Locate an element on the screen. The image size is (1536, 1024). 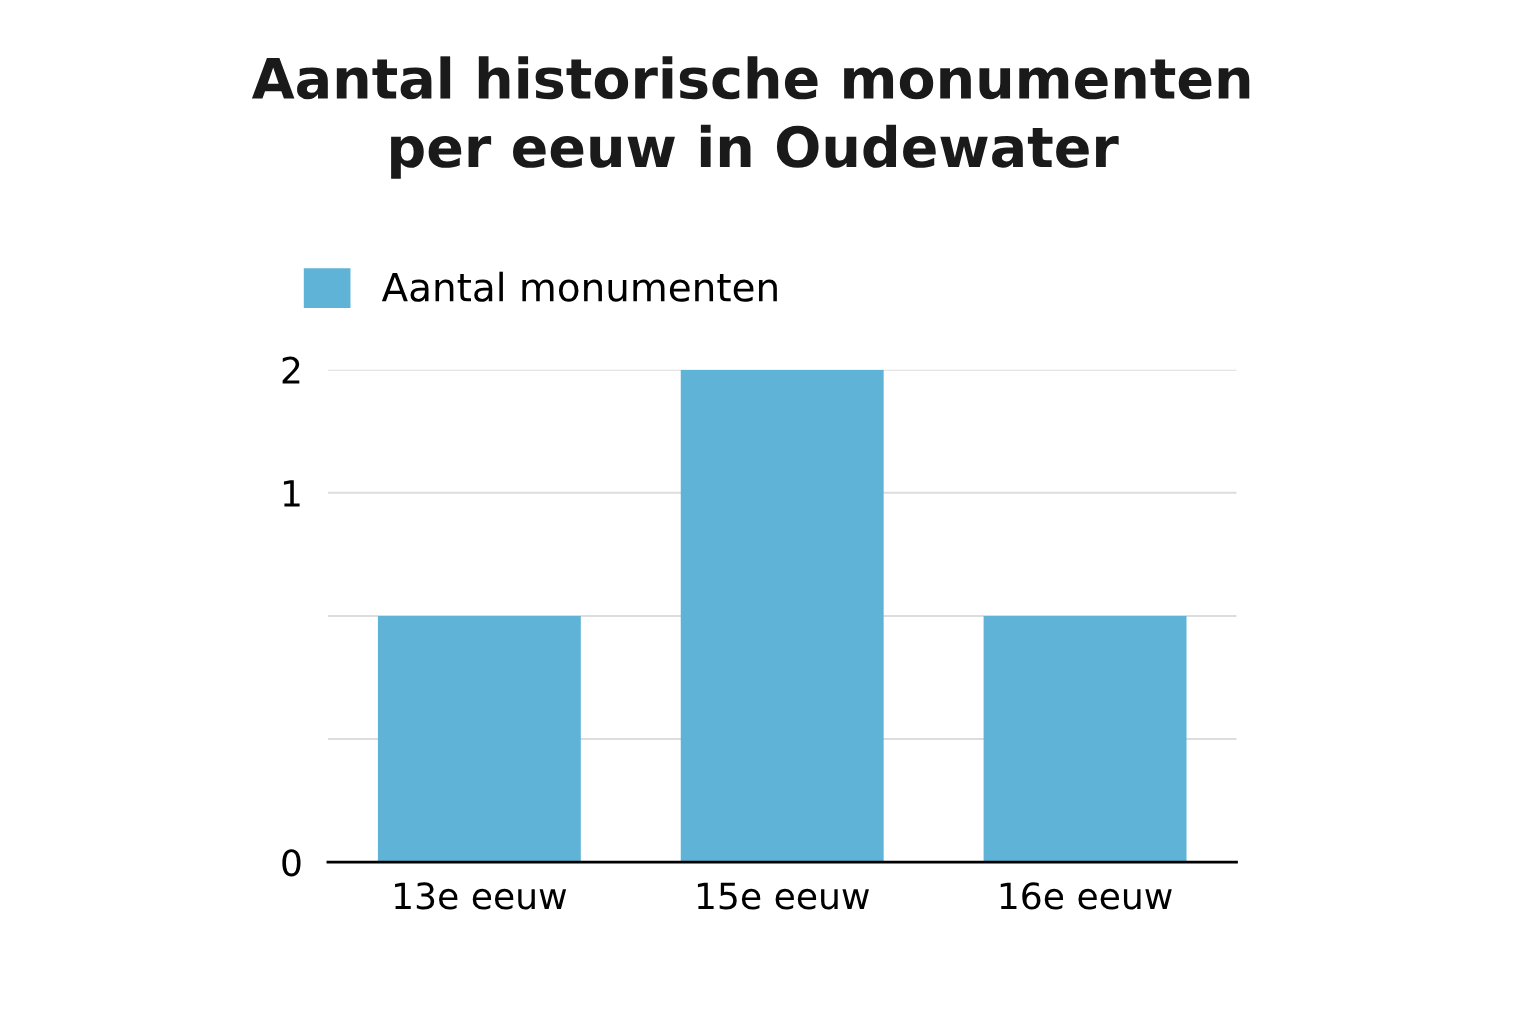
y-tick-label: 2 is located at coordinates (291, 370).